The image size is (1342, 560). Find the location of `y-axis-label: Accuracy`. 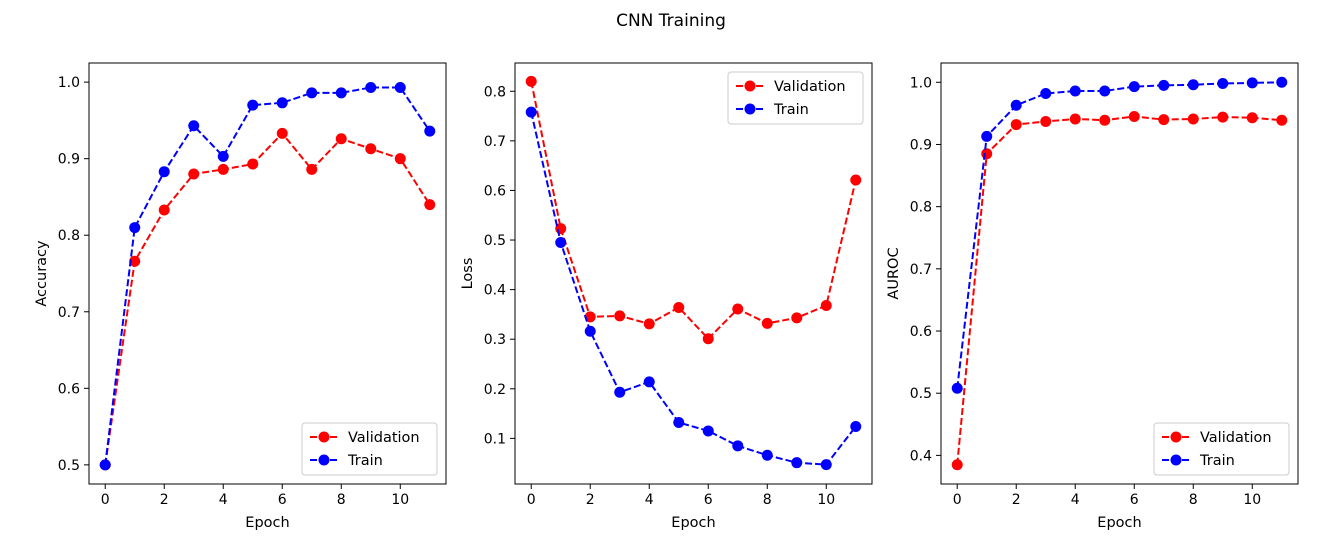

y-axis-label: Accuracy is located at coordinates (42, 273).